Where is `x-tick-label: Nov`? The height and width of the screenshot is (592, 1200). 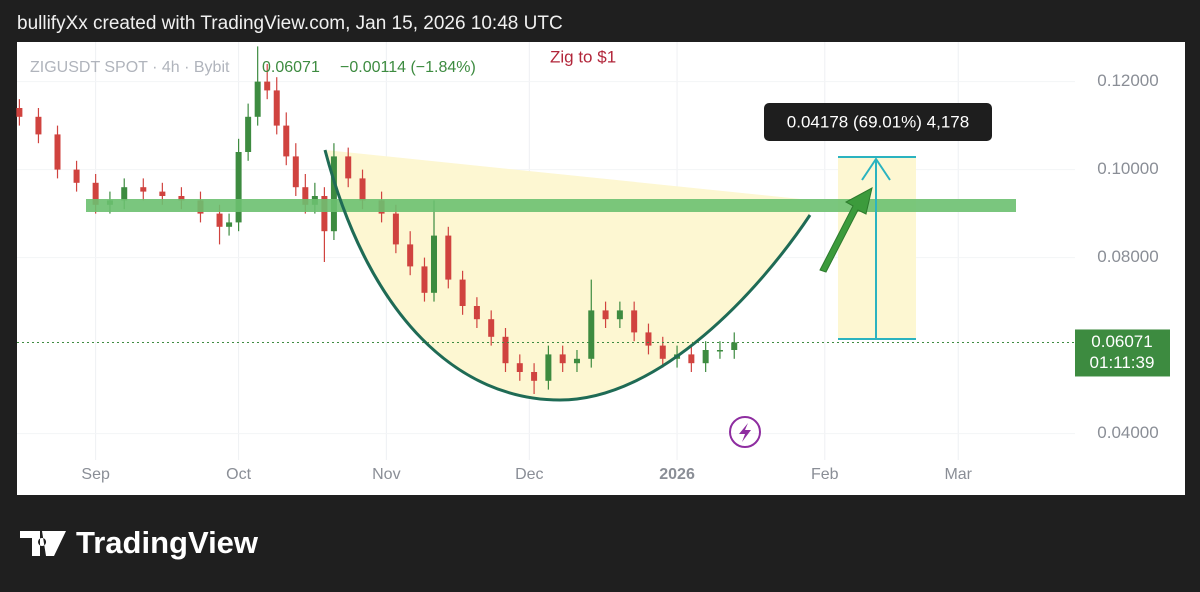
x-tick-label: Nov is located at coordinates (386, 474).